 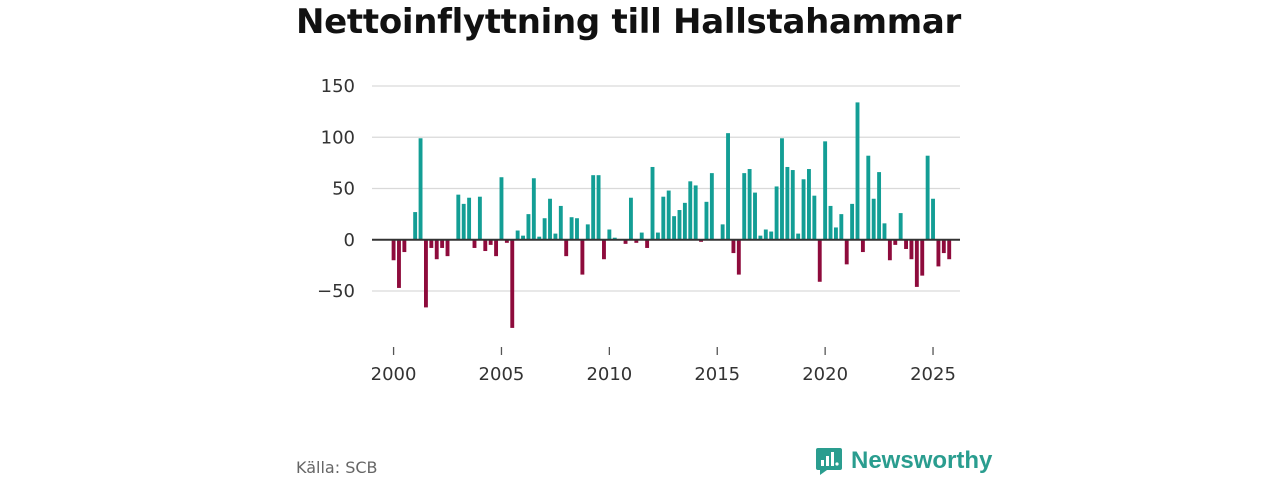 What do you see at coordinates (338, 137) in the screenshot?
I see `y-tick-label: 100` at bounding box center [338, 137].